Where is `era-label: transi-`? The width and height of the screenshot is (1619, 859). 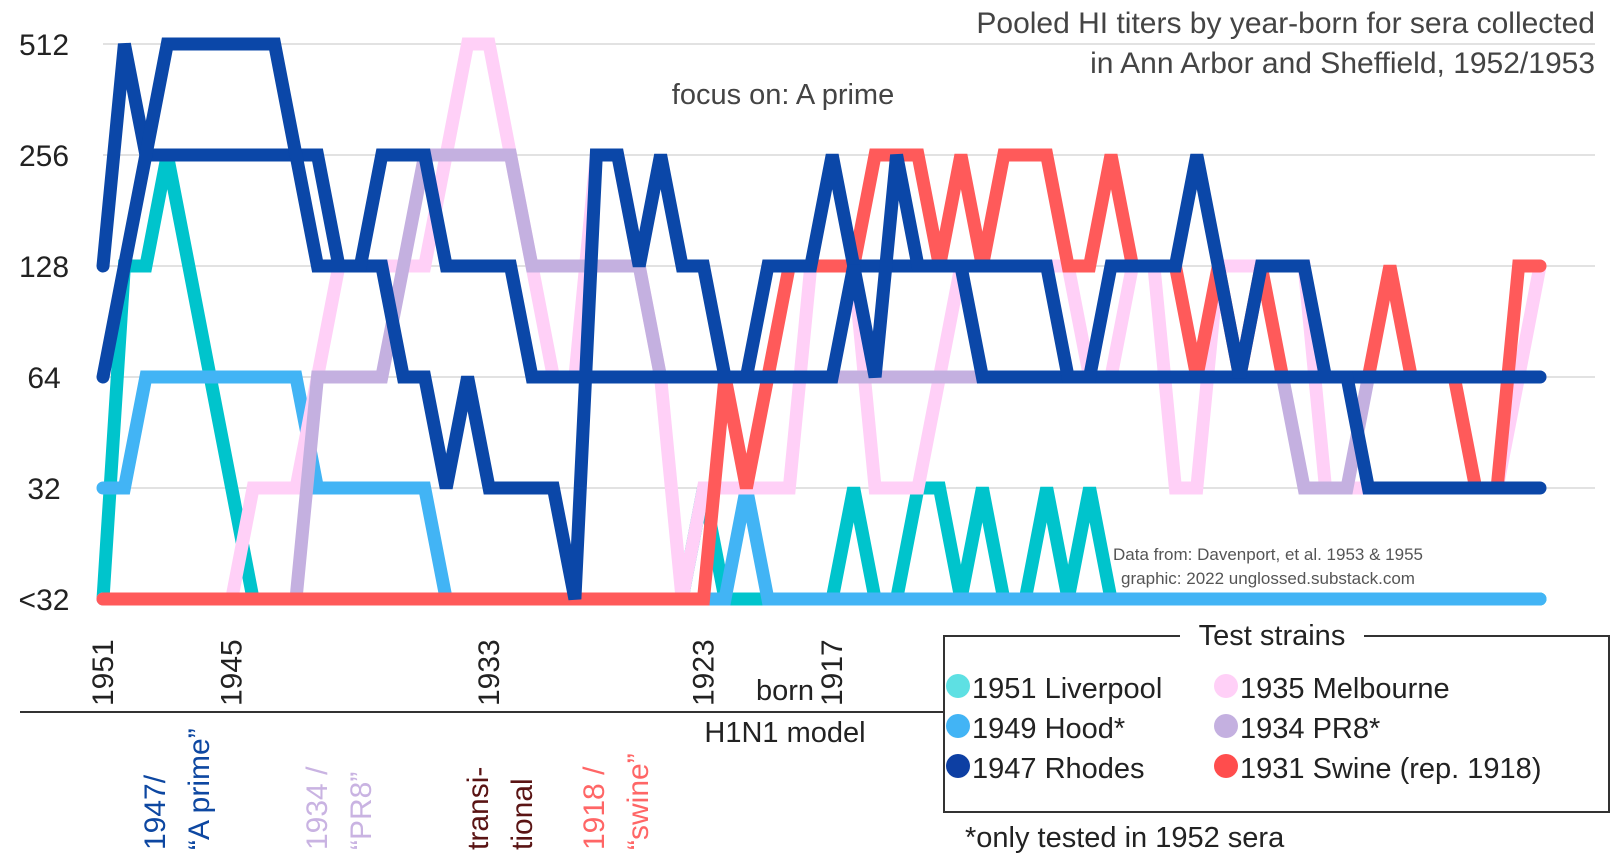
era-label: transi- is located at coordinates (478, 808).